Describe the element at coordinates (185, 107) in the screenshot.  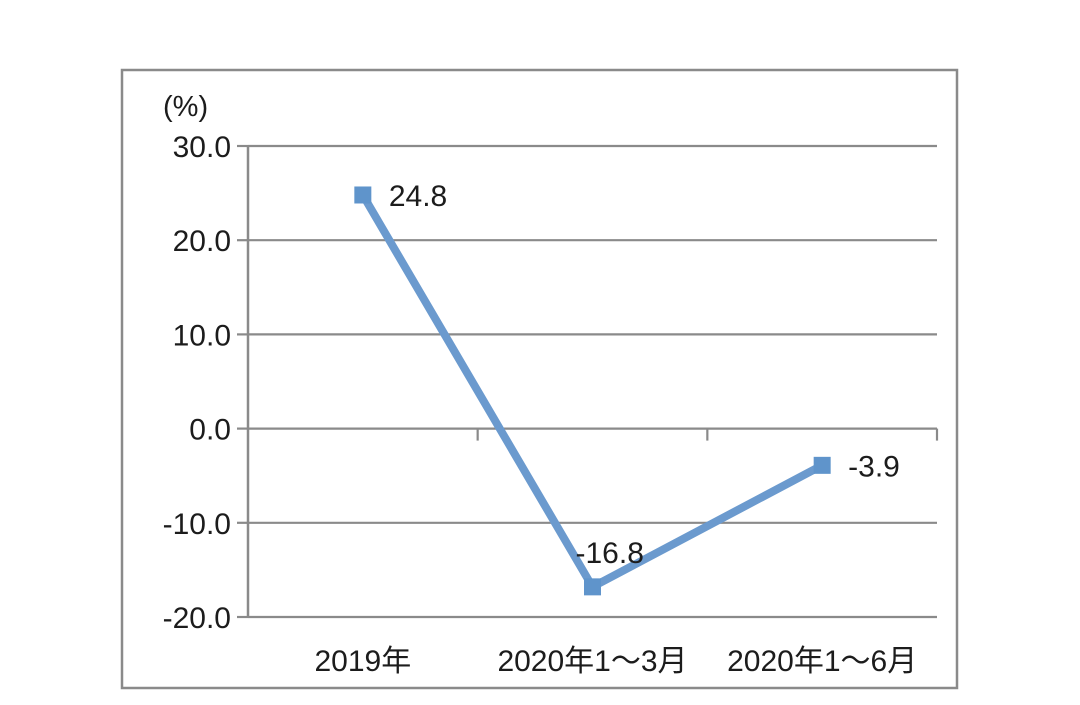
I see `y-axis-unit-label: (%)` at that location.